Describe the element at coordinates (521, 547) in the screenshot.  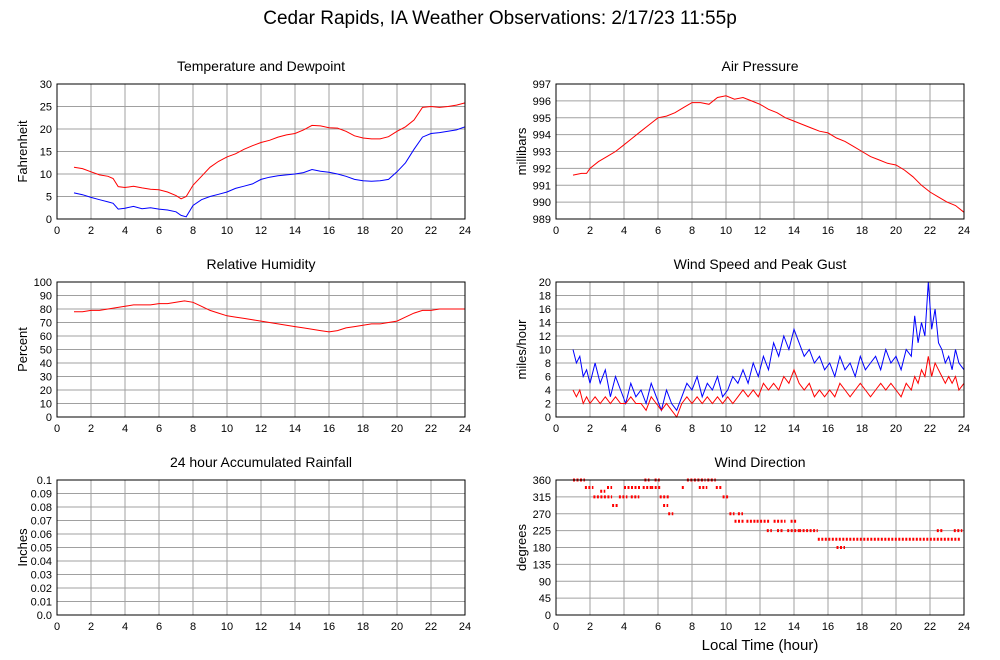
I see `y-axis-label: degrees` at that location.